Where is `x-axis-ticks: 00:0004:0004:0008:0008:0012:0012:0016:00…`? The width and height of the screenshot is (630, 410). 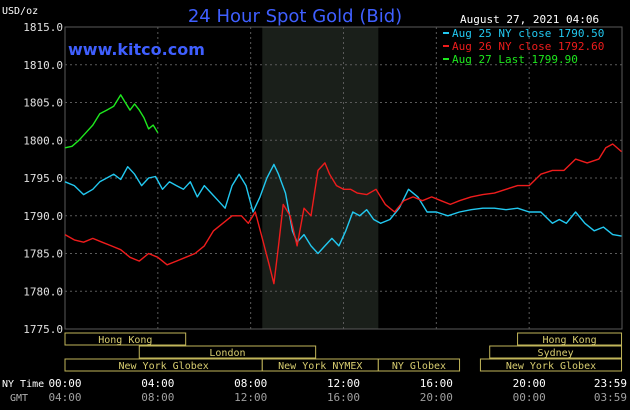 x-axis-ticks: 00:0004:0004:0008:0008:0012:0012:0016:00… is located at coordinates (337, 390).